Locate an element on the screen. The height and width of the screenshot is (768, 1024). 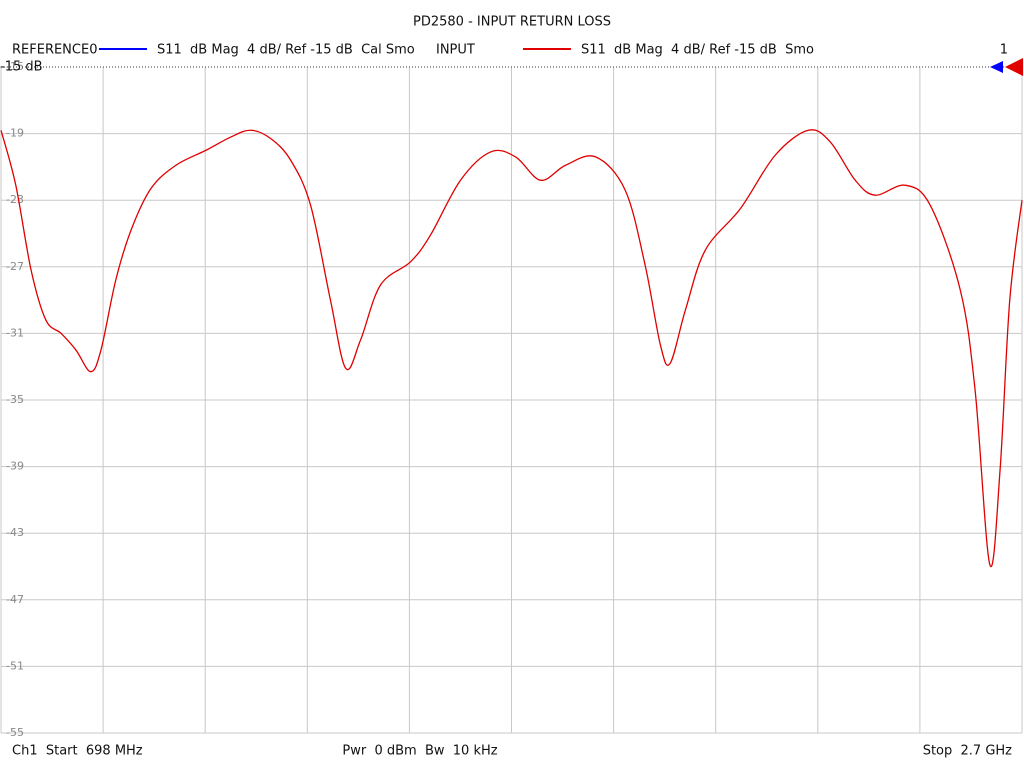
footer-center: Pwr 0 dBm Bw 10 kHz is located at coordinates (419, 751).